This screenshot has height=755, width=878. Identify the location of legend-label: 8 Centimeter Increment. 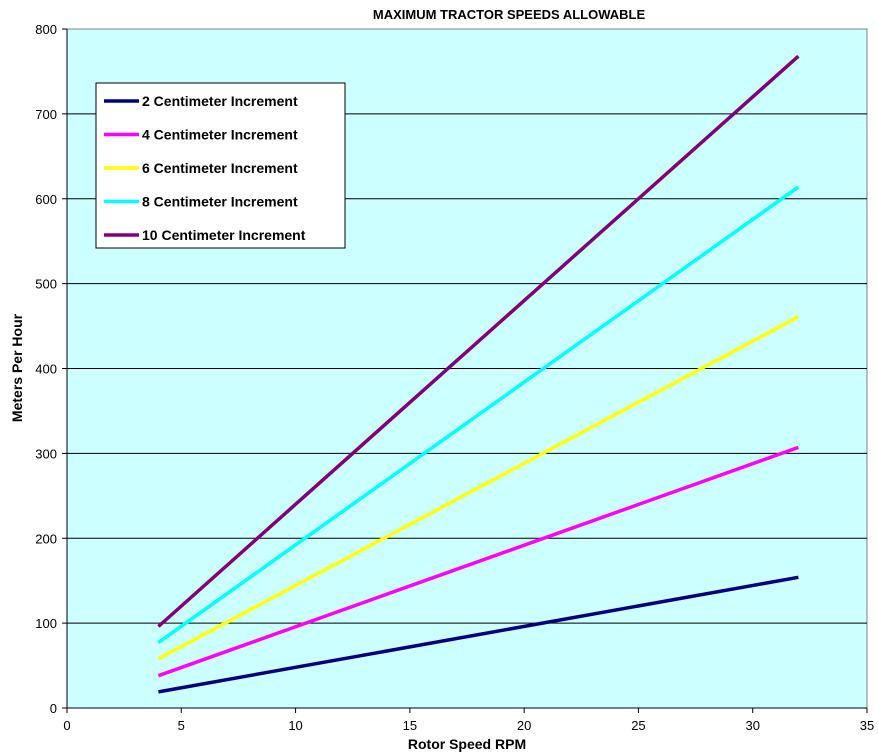
(220, 202).